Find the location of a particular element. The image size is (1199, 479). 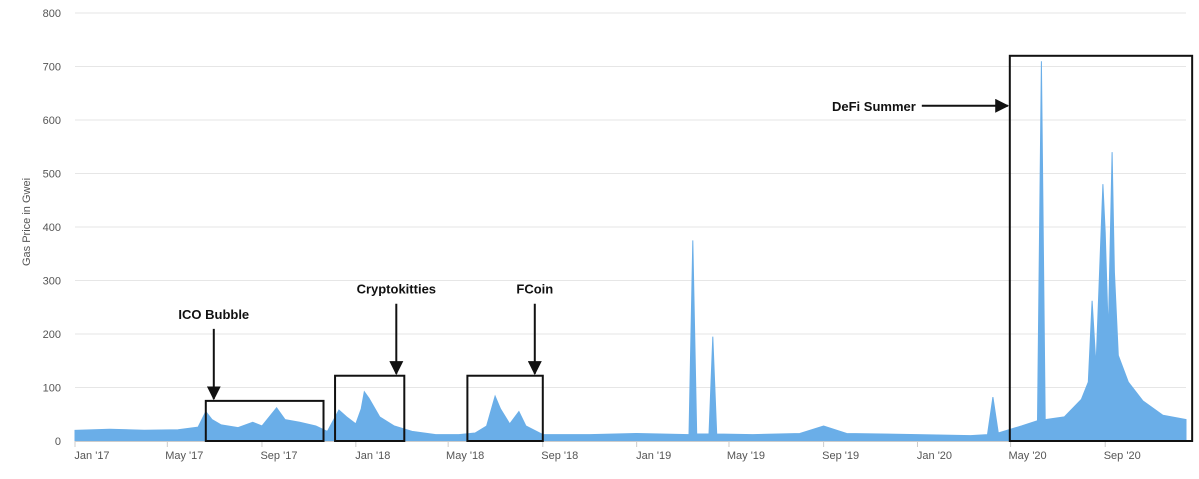

y-tick-label: 200 is located at coordinates (52, 335).